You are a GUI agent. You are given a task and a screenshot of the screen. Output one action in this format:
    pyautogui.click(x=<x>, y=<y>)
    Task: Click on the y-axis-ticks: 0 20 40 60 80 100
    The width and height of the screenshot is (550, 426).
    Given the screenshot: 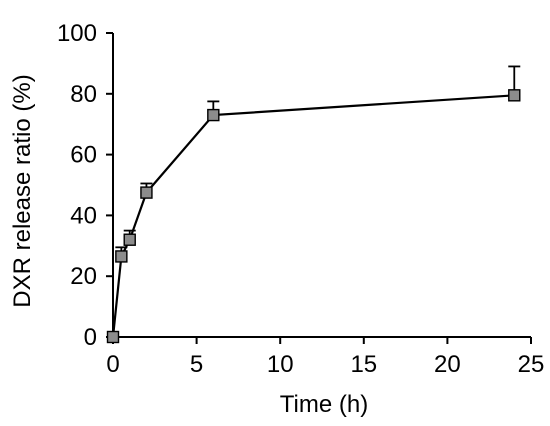 What is the action you would take?
    pyautogui.click(x=85, y=185)
    